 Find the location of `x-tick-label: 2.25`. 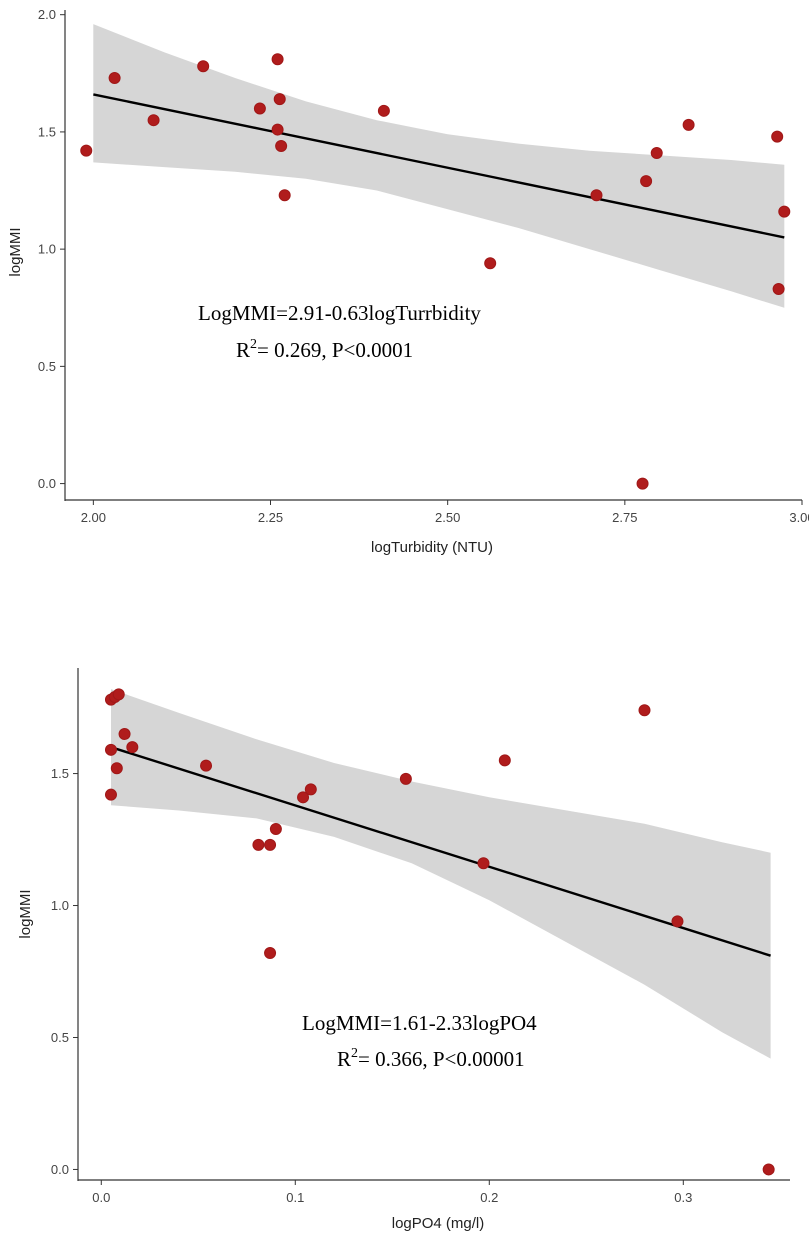

x-tick-label: 2.25 is located at coordinates (270, 517).